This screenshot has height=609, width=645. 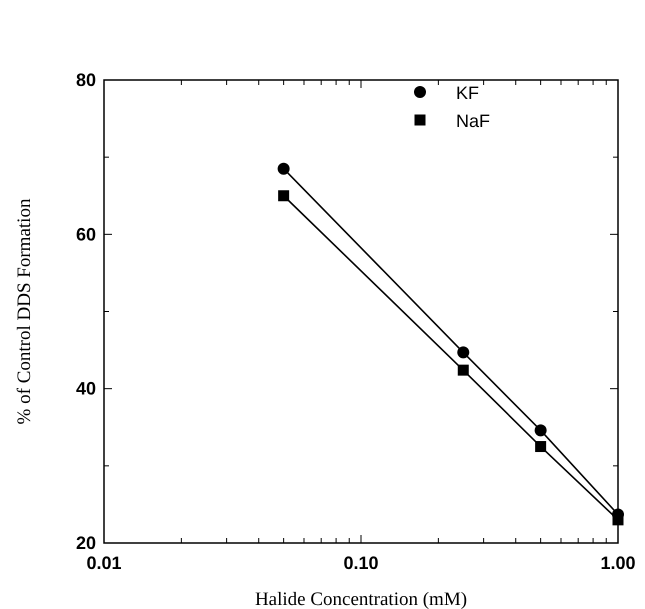 What do you see at coordinates (468, 93) in the screenshot?
I see `legend-label: KF` at bounding box center [468, 93].